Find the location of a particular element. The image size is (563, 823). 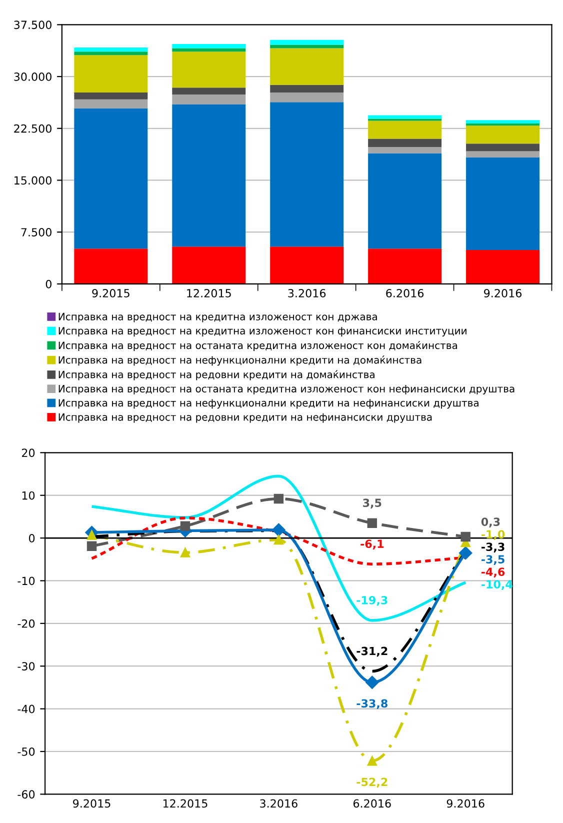

data-label: -6,1 is located at coordinates (372, 545).